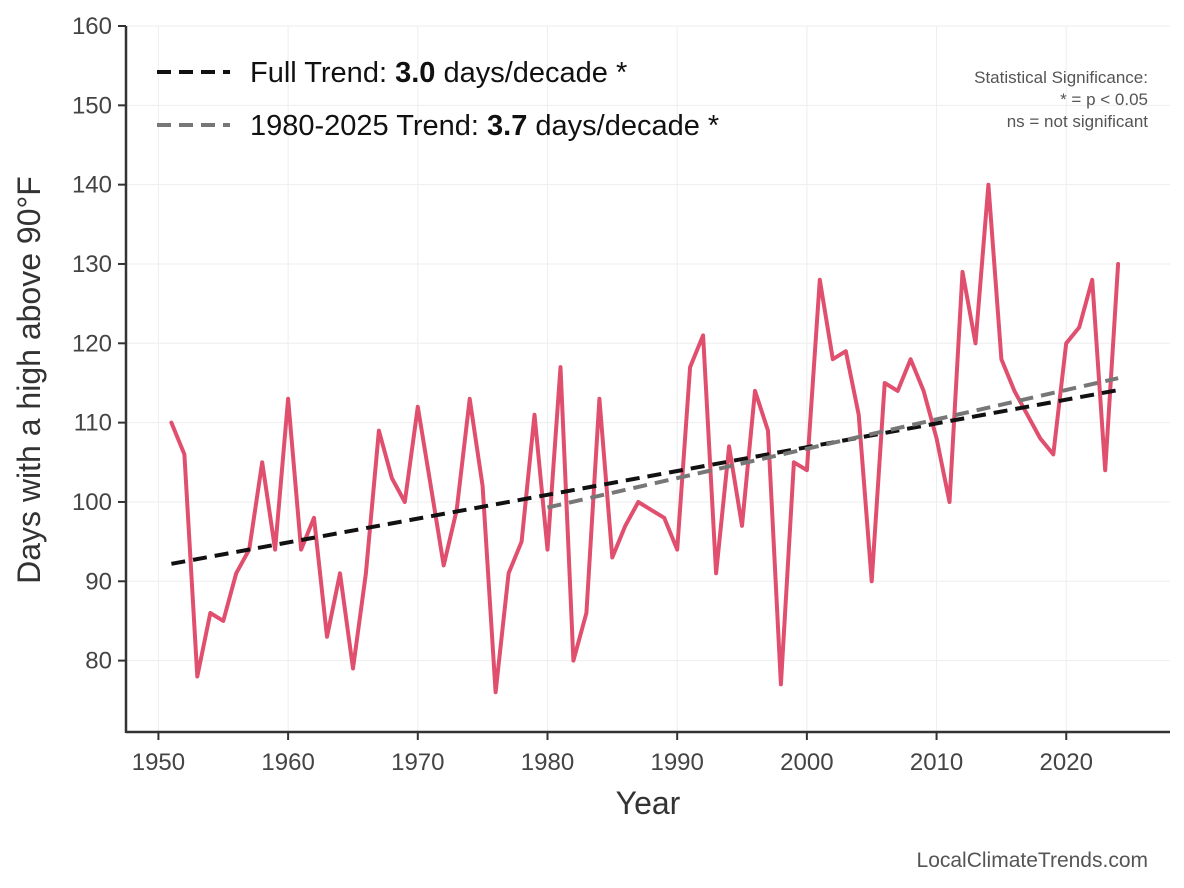 The height and width of the screenshot is (888, 1184). Describe the element at coordinates (833, 443) in the screenshot. I see `trend-line` at that location.